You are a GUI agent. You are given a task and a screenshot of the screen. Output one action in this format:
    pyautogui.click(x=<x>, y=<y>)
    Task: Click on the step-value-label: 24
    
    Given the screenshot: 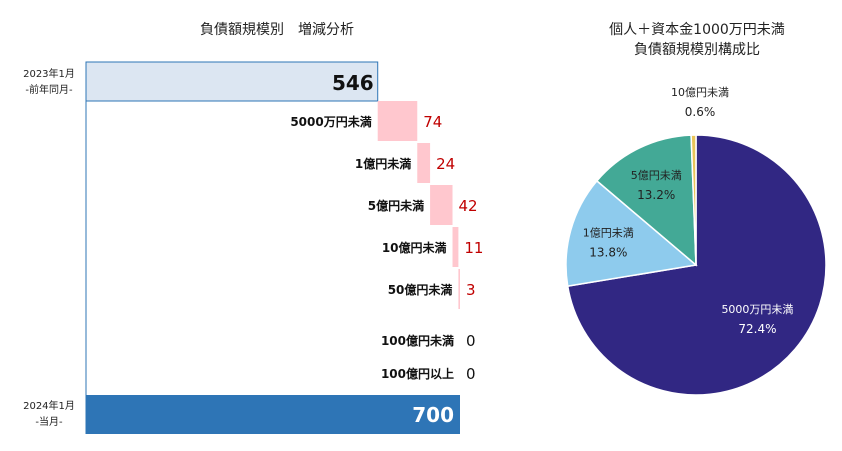 What is the action you would take?
    pyautogui.click(x=445, y=164)
    